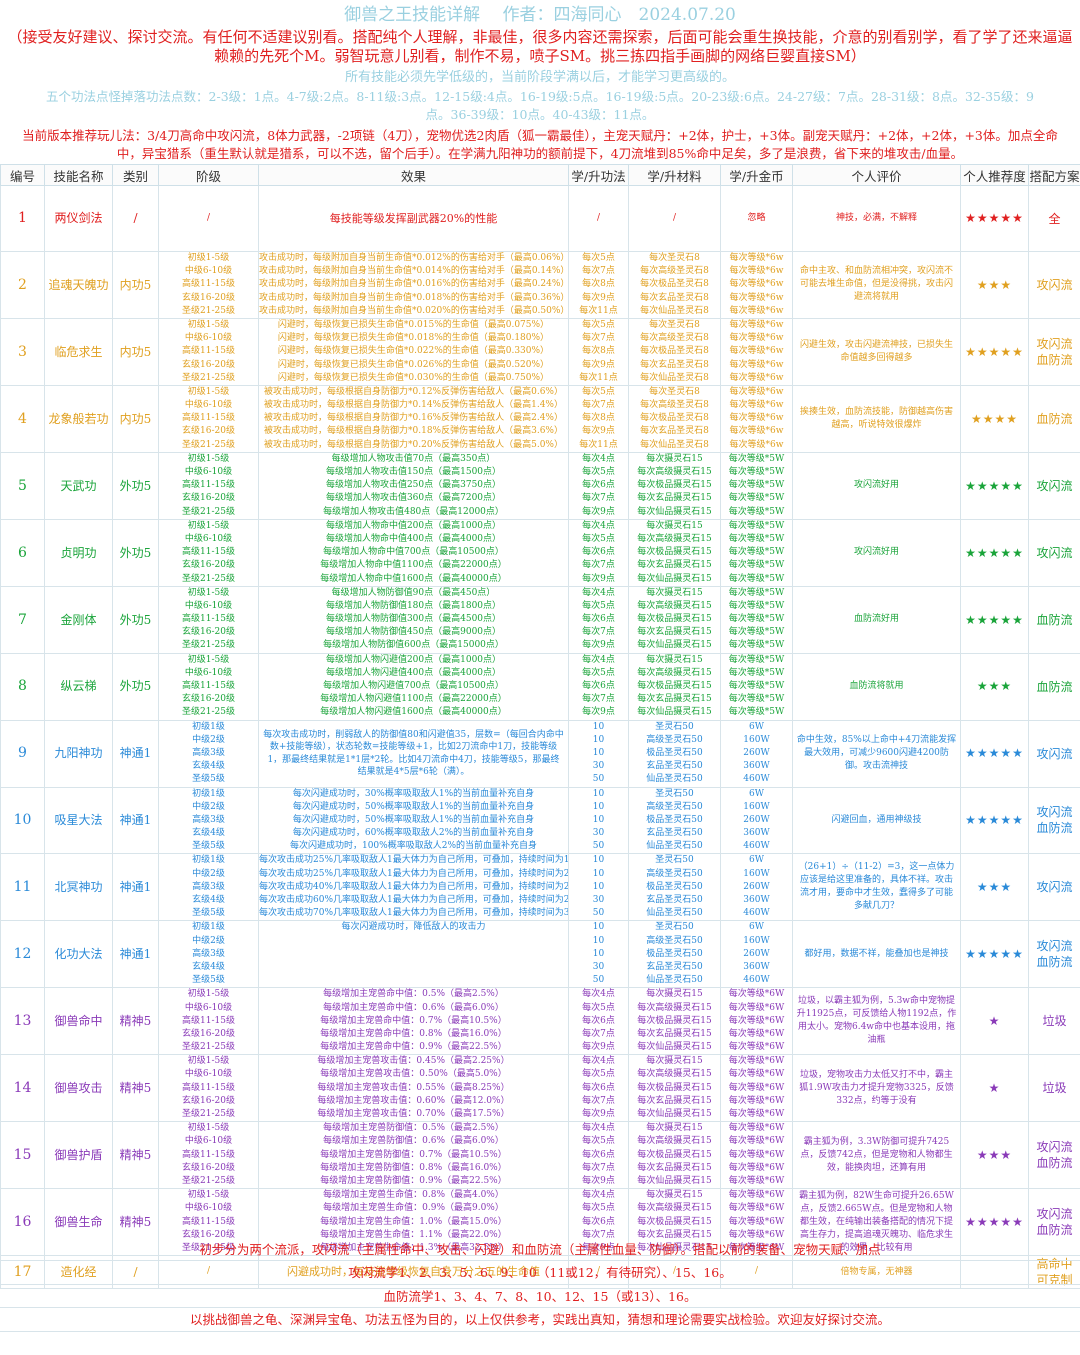 The height and width of the screenshot is (1355, 1080). What do you see at coordinates (413, 1234) in the screenshot?
I see `effect-line: 每级增加主宠兽生命值：1.1%（最高22.0%）` at bounding box center [413, 1234].